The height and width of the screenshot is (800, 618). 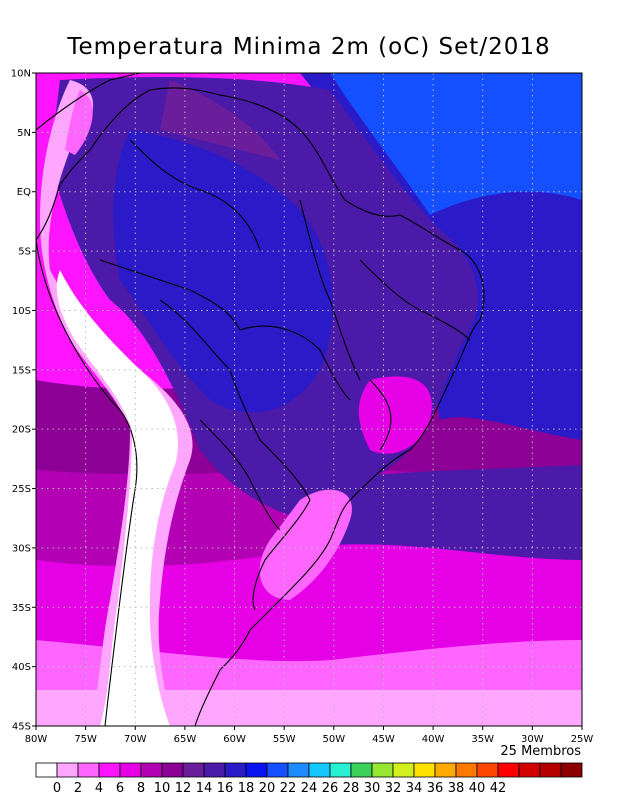 I want to click on lat-axis: 10N 5N EQ 5S 10S 15S 20S 25S 30S 35S 40S 45S, so click(x=23, y=401).